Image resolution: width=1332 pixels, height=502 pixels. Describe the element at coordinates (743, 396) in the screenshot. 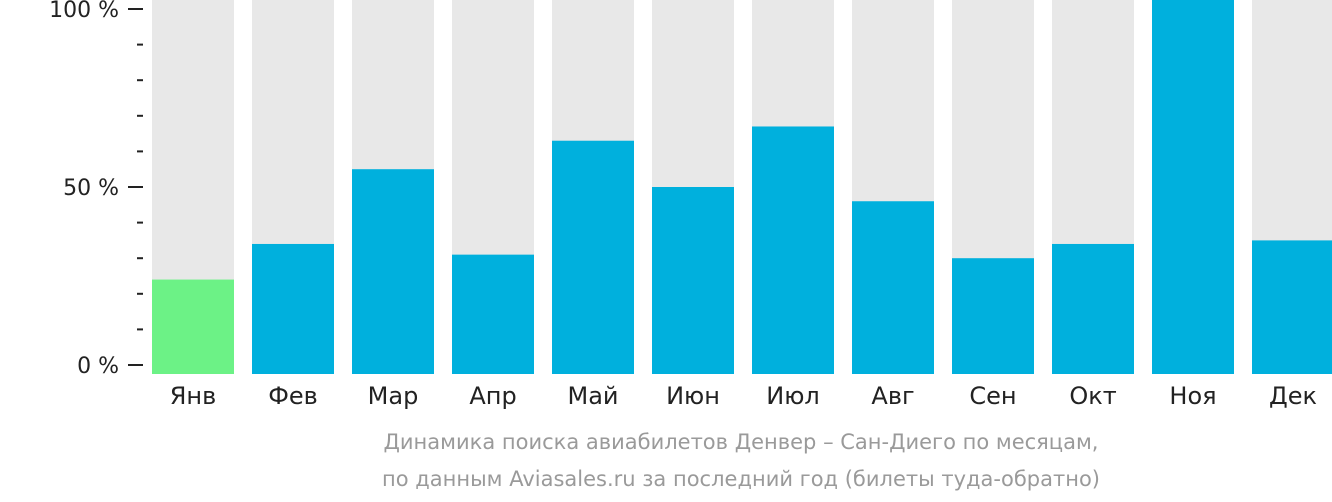

I see `x-axis-labels: Янв Фев Мар Апр Май Июн Июл Авг Сен Окт Ноя Дек` at that location.